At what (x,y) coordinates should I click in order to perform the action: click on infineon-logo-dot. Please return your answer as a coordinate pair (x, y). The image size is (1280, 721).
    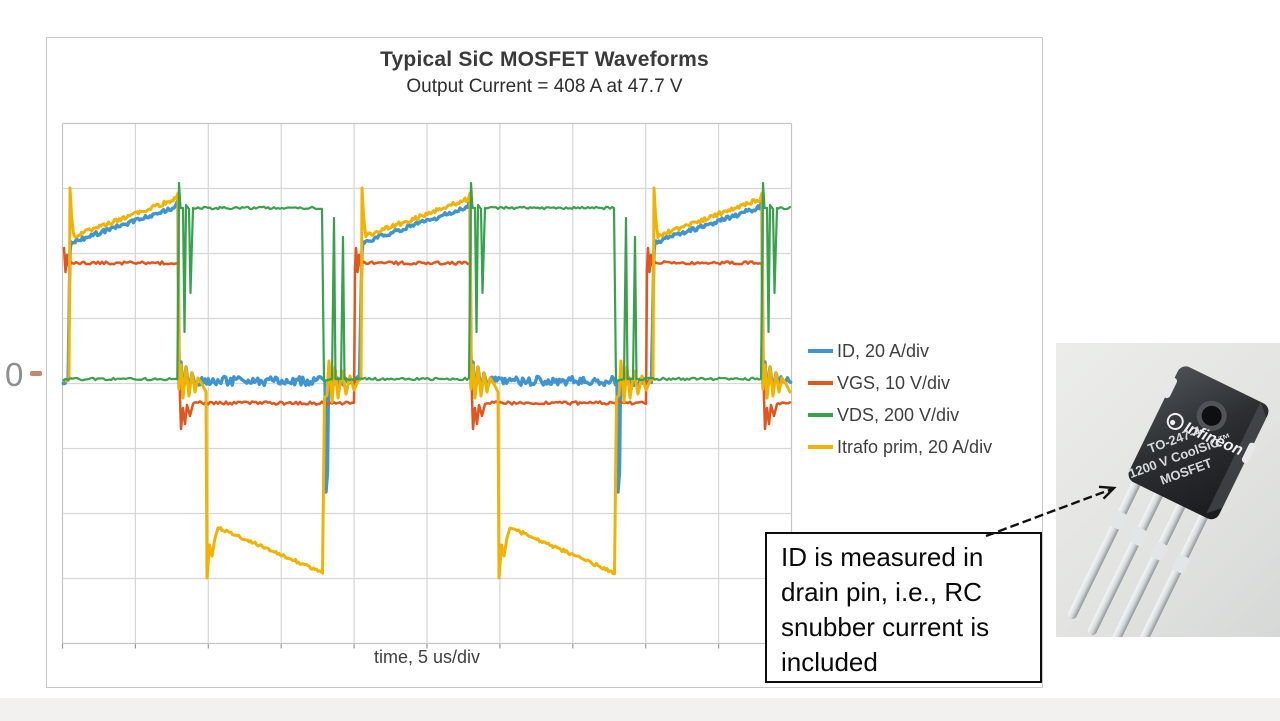
    Looking at the image, I should click on (1173, 422).